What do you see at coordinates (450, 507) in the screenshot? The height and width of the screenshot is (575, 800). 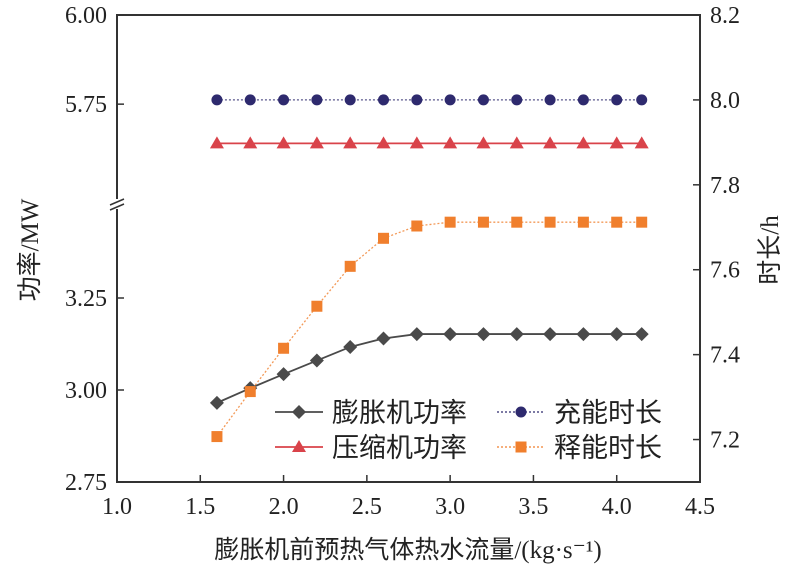 I see `x-tick-label: 3.0` at bounding box center [450, 507].